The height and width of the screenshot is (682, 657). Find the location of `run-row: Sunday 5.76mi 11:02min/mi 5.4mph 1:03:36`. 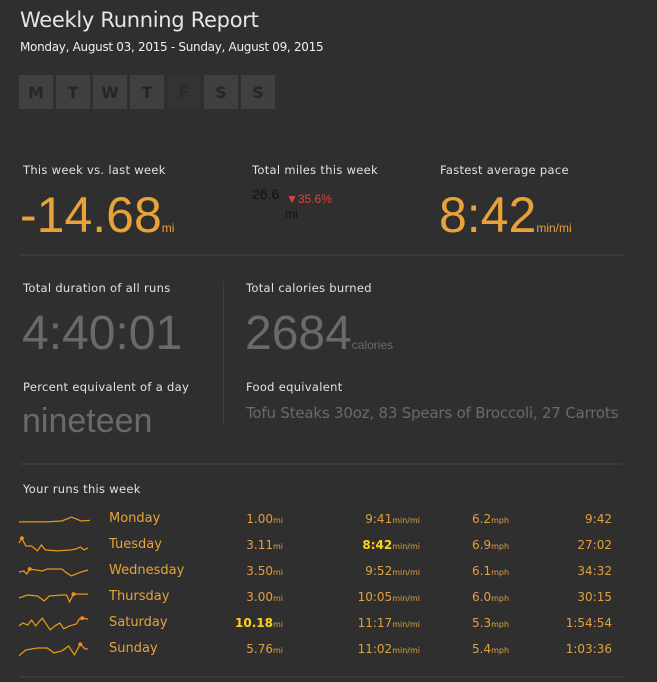

run-row: Sunday 5.76mi 11:02min/mi 5.4mph 1:03:36 is located at coordinates (318, 651).